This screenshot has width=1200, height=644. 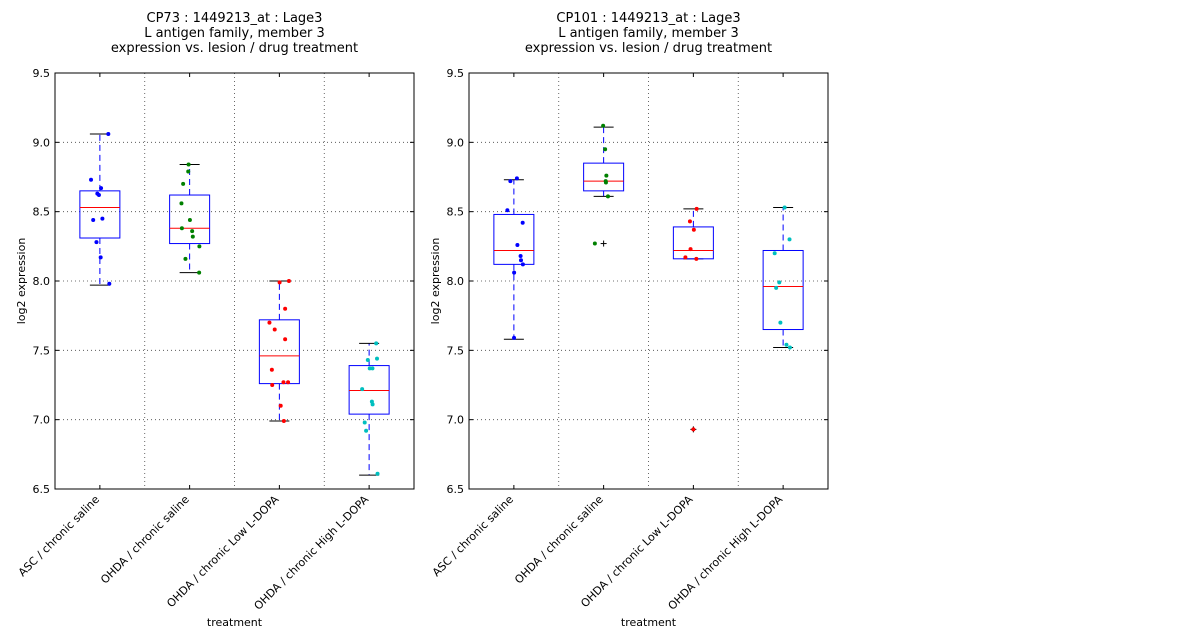 I want to click on chart-title-line: L antigen family, member 3, so click(x=648, y=33).